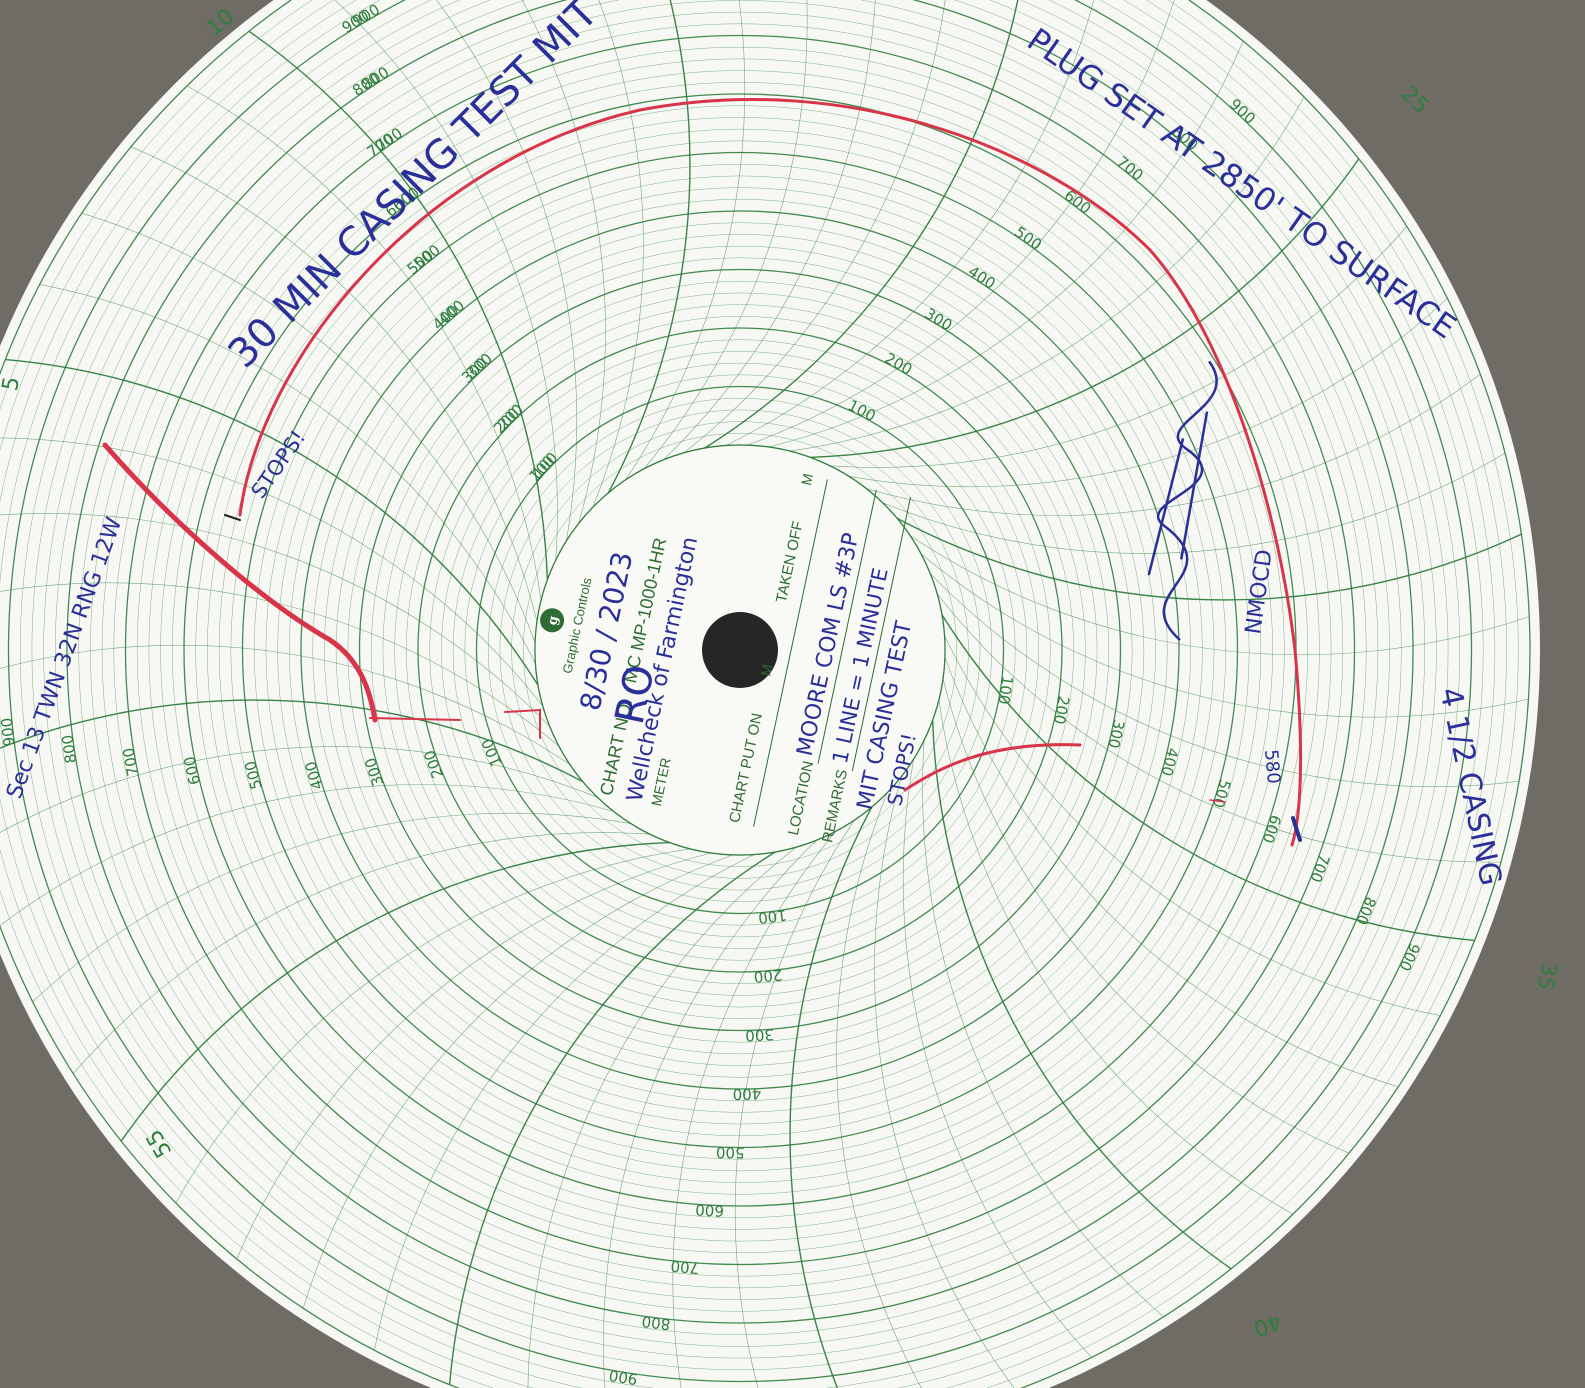 The height and width of the screenshot is (1388, 1585). I want to click on center-hole, so click(740, 650).